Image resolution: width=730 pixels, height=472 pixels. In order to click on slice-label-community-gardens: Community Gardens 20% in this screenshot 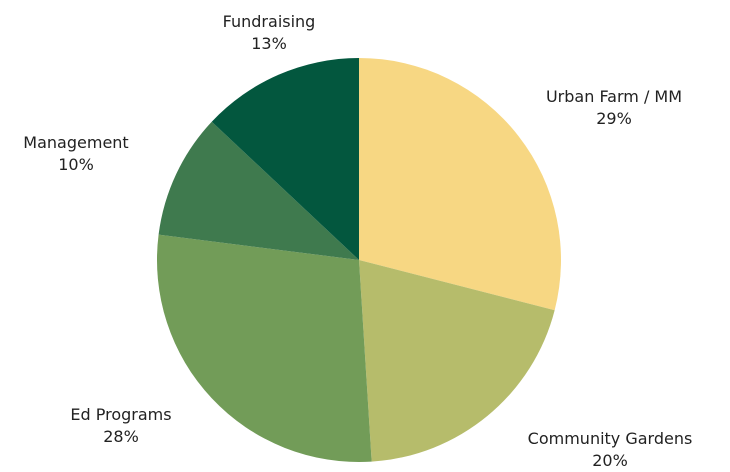, I will do `click(610, 450)`.